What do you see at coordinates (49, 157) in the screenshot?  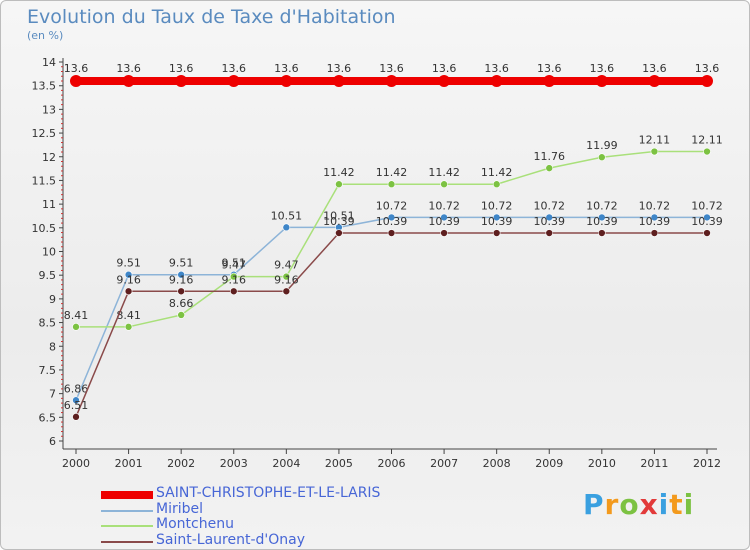 I see `y-tick-label: 12` at bounding box center [49, 157].